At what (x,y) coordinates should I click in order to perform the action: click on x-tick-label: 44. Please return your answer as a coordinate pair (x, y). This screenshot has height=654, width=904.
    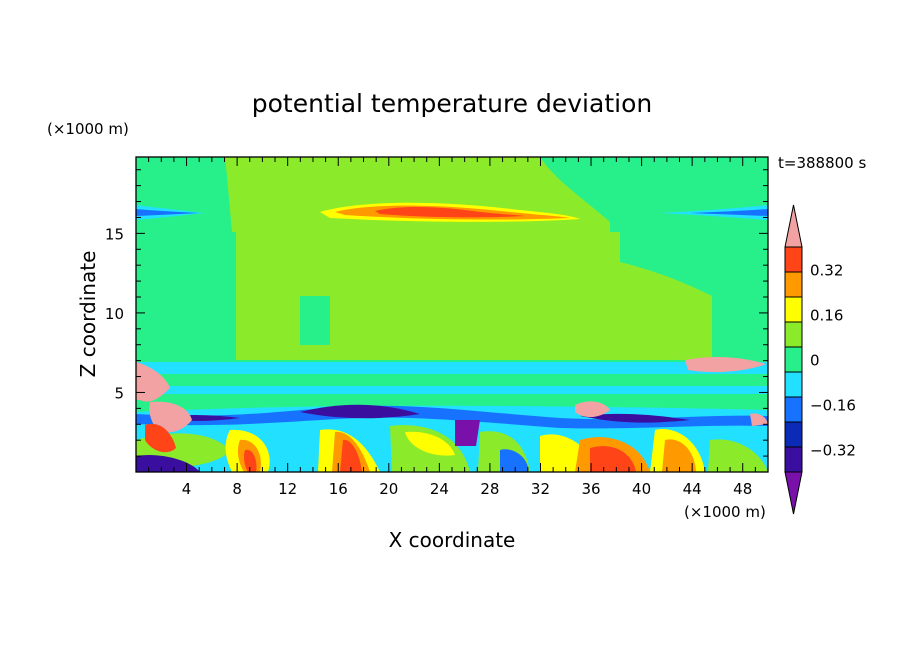
    Looking at the image, I should click on (692, 489).